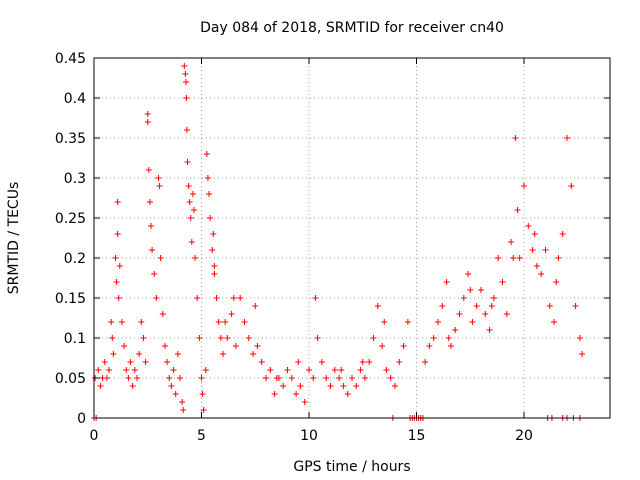 The image size is (640, 480). Describe the element at coordinates (70, 139) in the screenshot. I see `y-tick-label: 0.35` at that location.